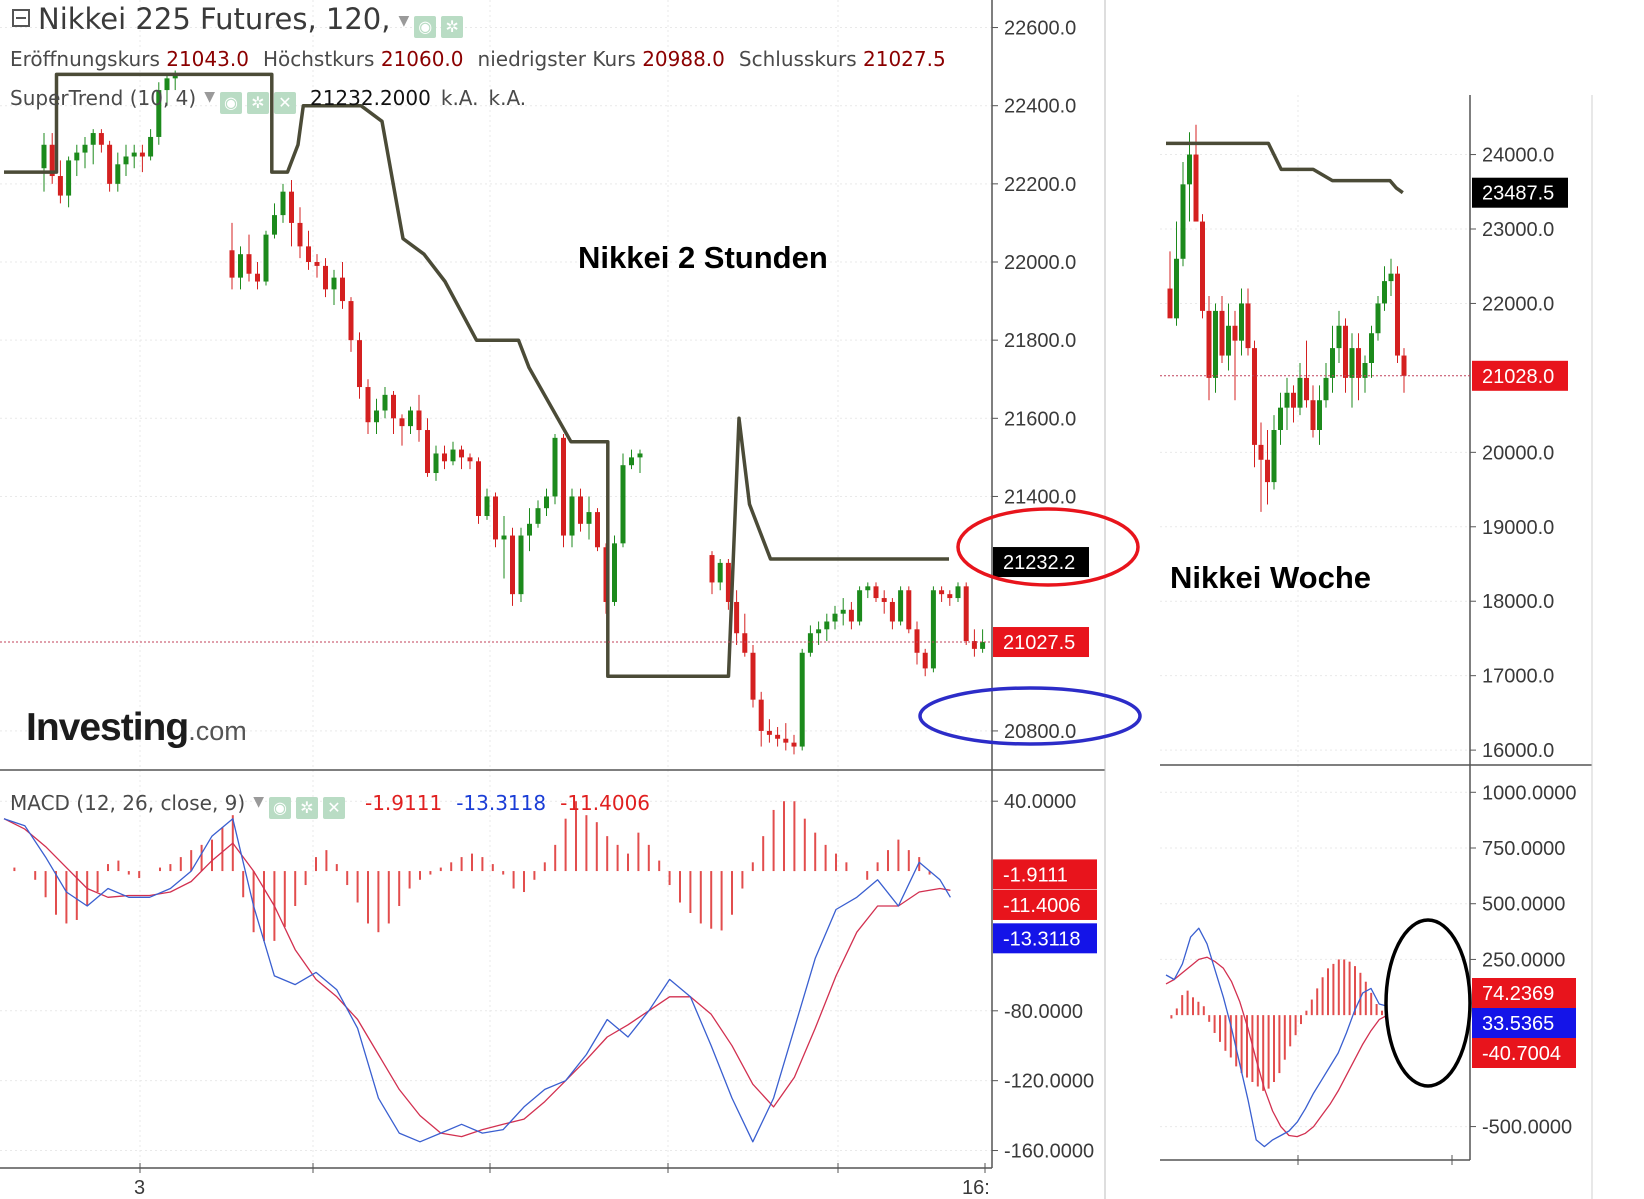 Image resolution: width=1644 pixels, height=1199 pixels. I want to click on y-tick-label: 23000.0, so click(1518, 230).